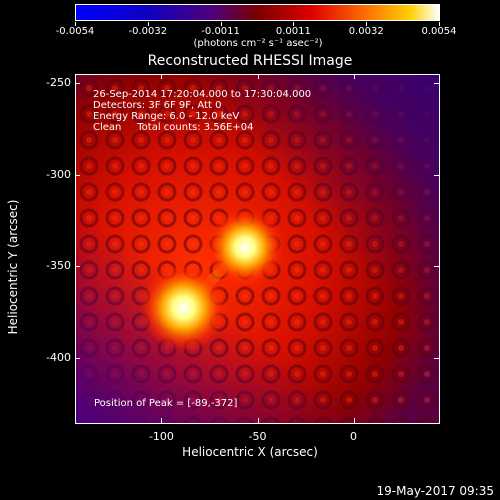 This screenshot has width=500, height=500. Describe the element at coordinates (250, 452) in the screenshot. I see `x-axis-label: Heliocentric X (arcsec)` at that location.